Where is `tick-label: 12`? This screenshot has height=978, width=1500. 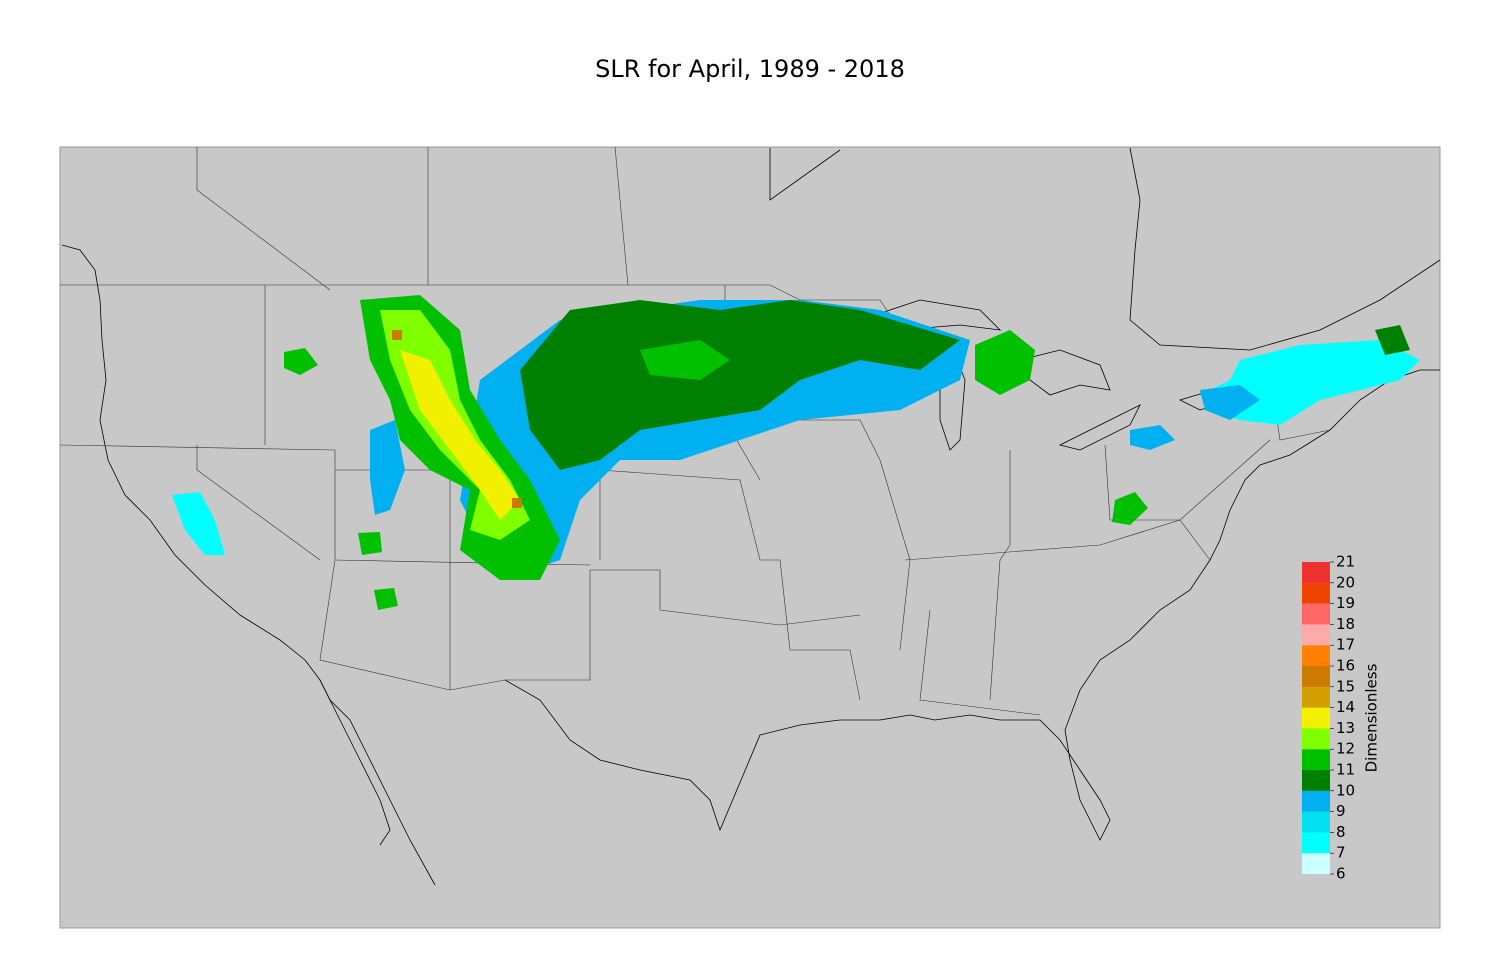
tick-label: 12 is located at coordinates (1345, 749).